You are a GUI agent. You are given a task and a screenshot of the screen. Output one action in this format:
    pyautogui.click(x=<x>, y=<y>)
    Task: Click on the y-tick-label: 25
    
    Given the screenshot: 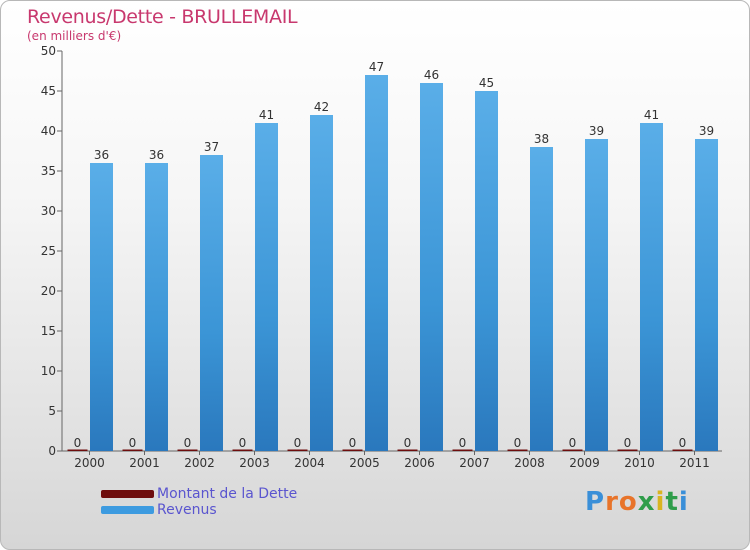 What is the action you would take?
    pyautogui.click(x=48, y=251)
    